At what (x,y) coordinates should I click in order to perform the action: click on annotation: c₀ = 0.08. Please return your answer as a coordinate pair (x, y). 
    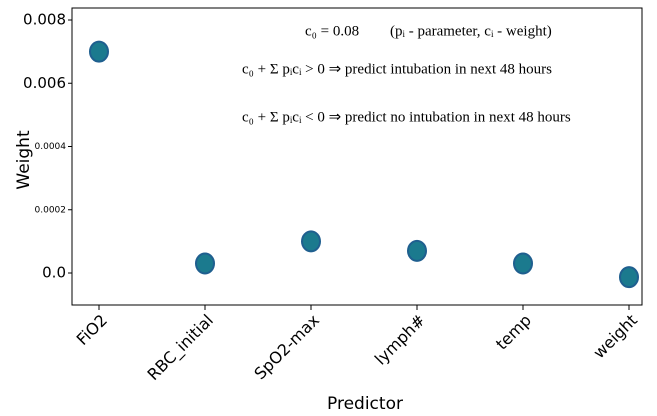
    Looking at the image, I should click on (332, 31).